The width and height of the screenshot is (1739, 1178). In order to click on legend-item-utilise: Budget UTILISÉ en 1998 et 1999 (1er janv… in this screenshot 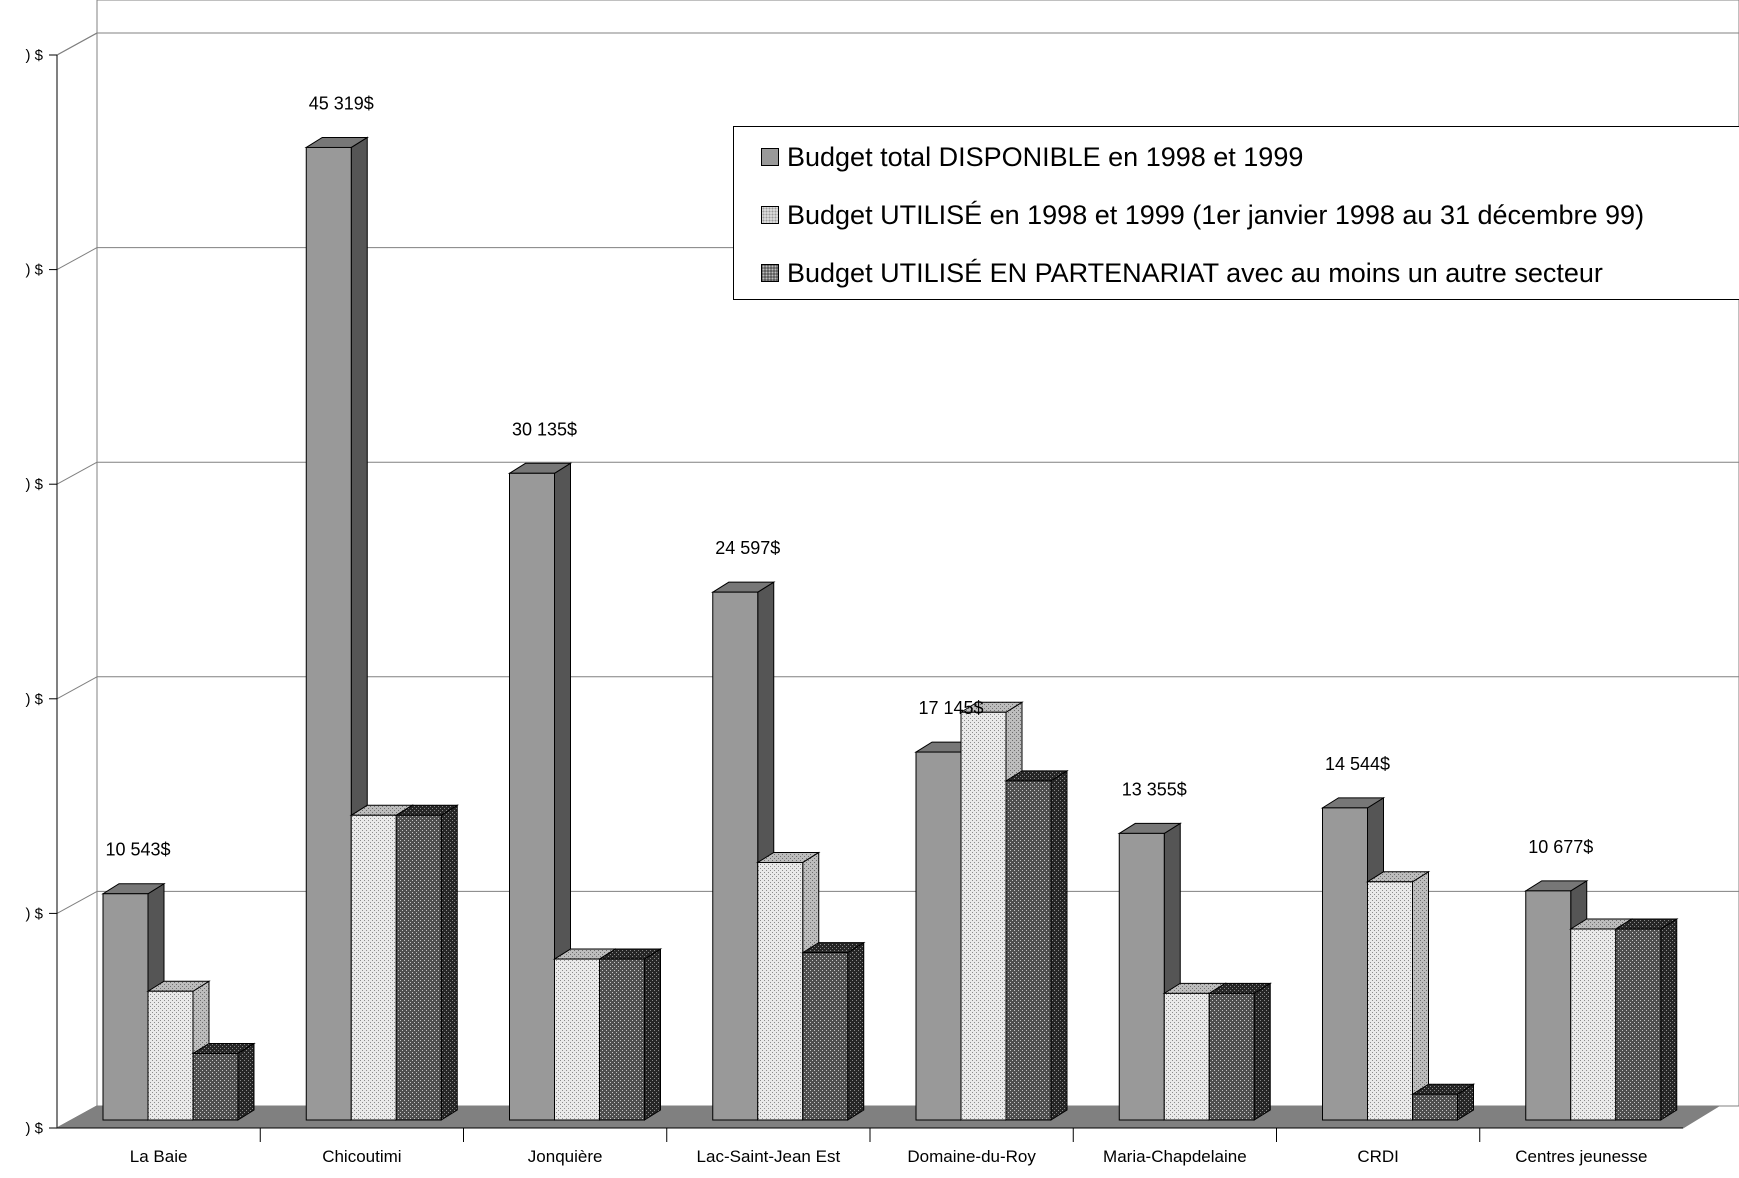, I will do `click(1202, 215)`.